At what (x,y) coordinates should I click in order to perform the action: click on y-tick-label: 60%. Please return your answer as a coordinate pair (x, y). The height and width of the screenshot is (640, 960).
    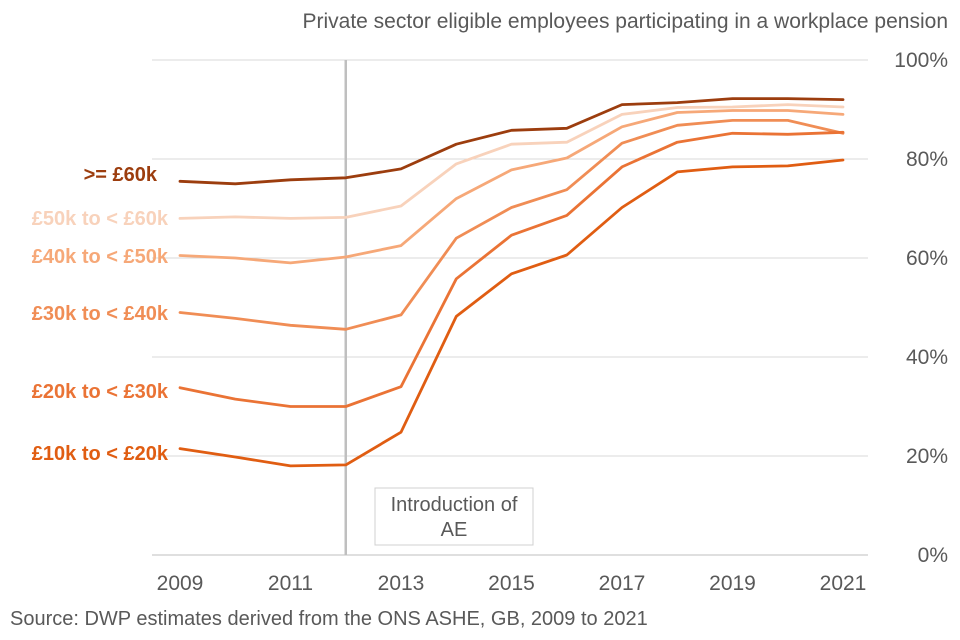
    Looking at the image, I should click on (927, 258).